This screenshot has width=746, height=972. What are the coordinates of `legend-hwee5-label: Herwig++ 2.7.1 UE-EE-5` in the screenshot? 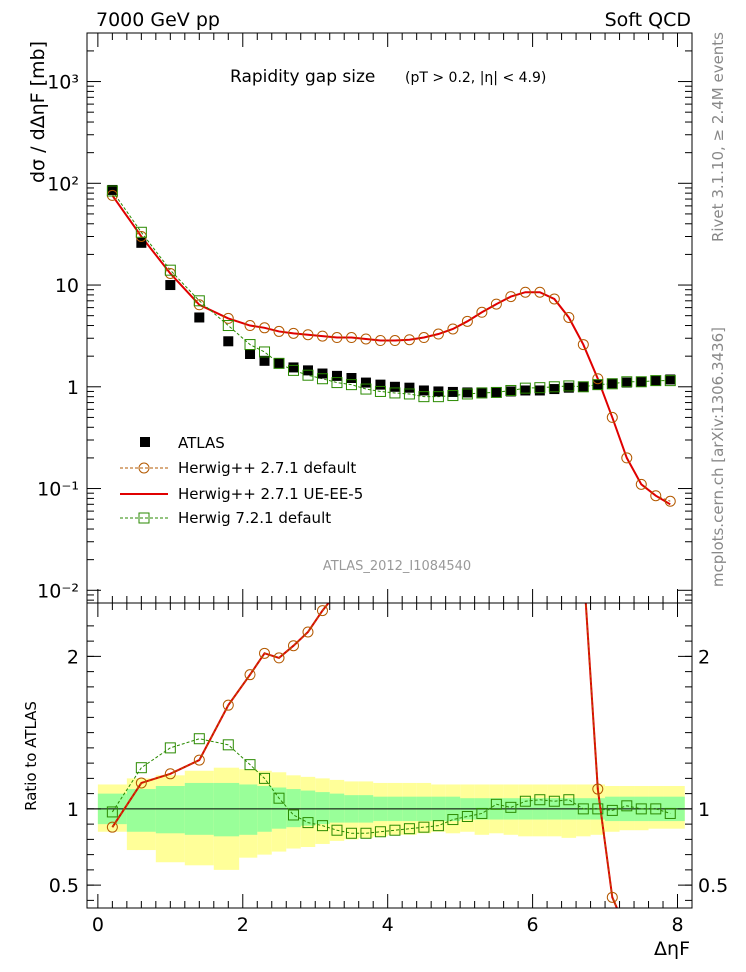 It's located at (270, 494).